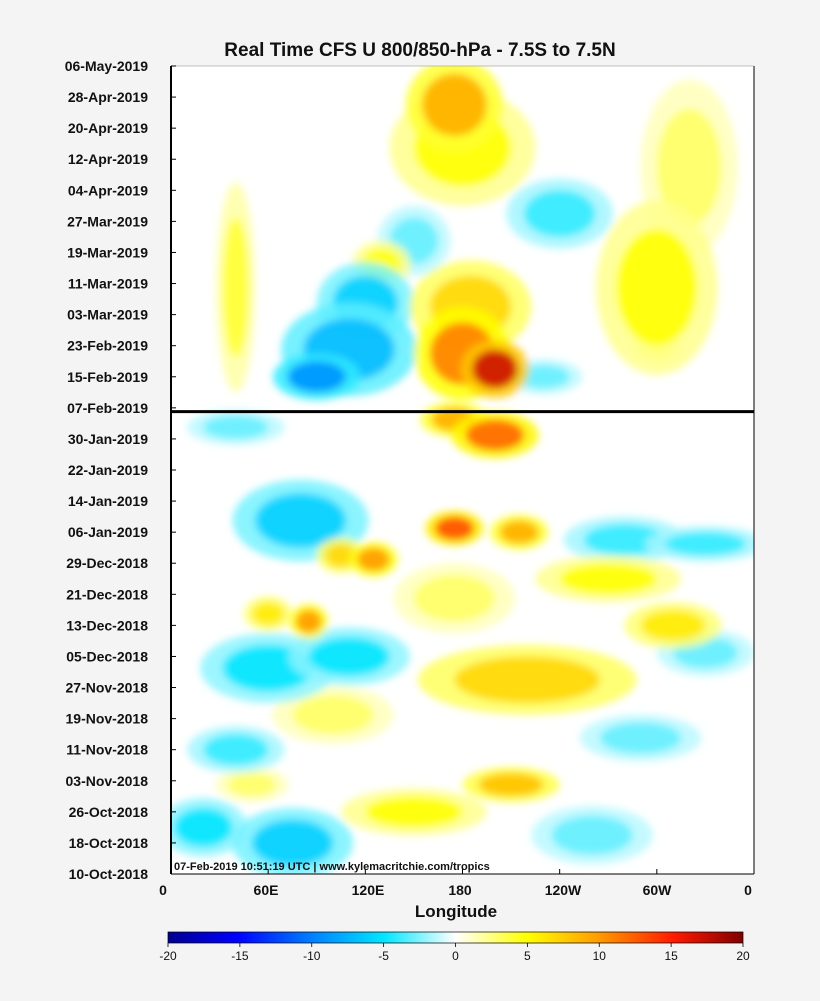 The width and height of the screenshot is (820, 1001). Describe the element at coordinates (107, 563) in the screenshot. I see `y-tick-label: 29-Dec-2018` at that location.